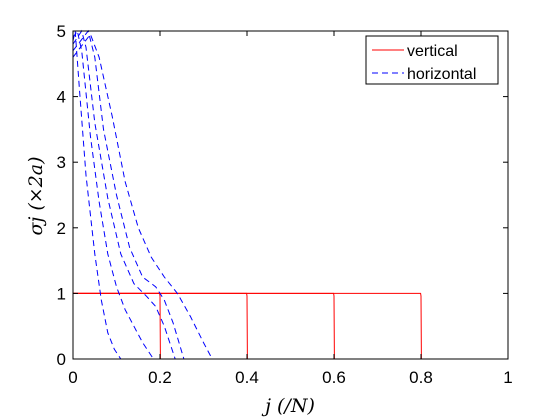 The image size is (560, 420). I want to click on legend-box, so click(432, 60).